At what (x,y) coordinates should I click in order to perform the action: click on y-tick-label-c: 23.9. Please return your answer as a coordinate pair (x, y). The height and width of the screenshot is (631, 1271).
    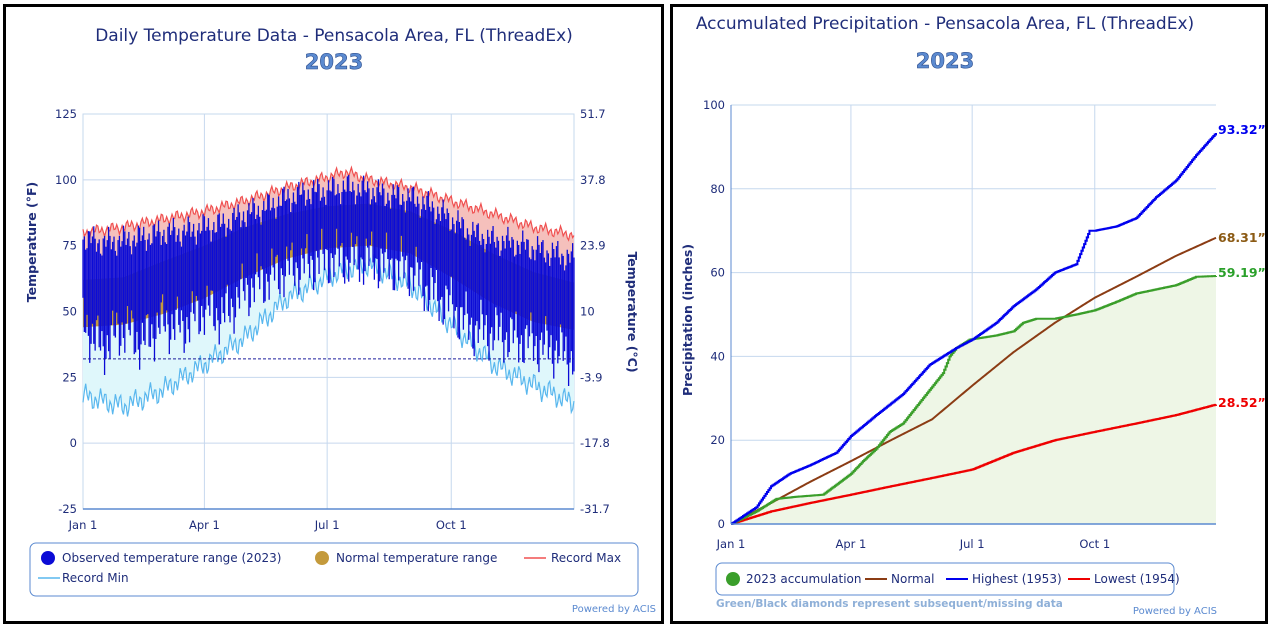
    Looking at the image, I should click on (593, 246).